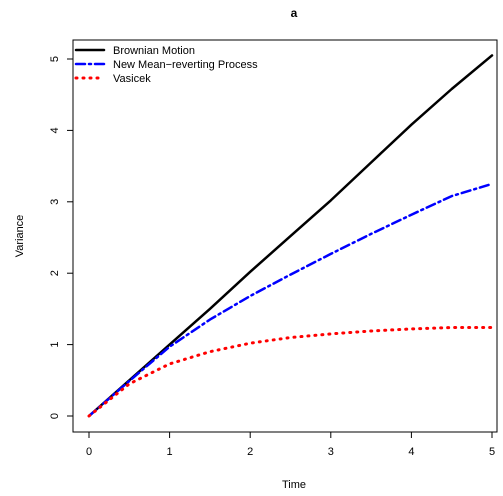 This screenshot has height=496, width=503. Describe the element at coordinates (170, 452) in the screenshot. I see `x-tick-label: 1` at that location.